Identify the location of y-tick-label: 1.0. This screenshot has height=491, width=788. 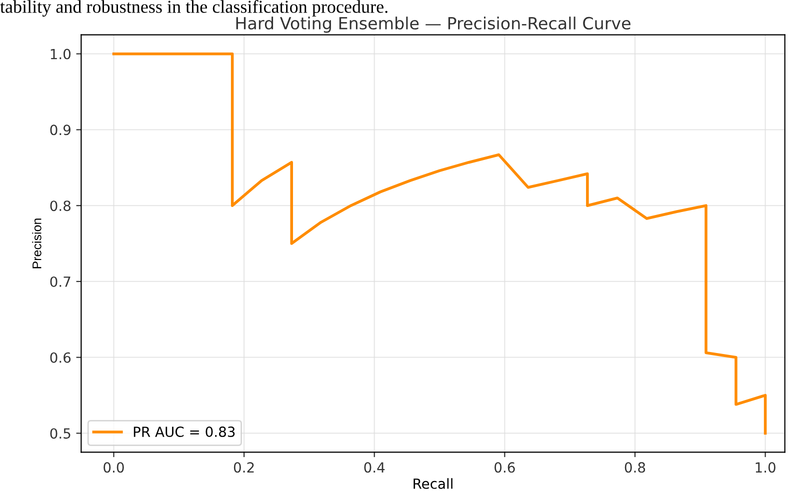
(60, 54).